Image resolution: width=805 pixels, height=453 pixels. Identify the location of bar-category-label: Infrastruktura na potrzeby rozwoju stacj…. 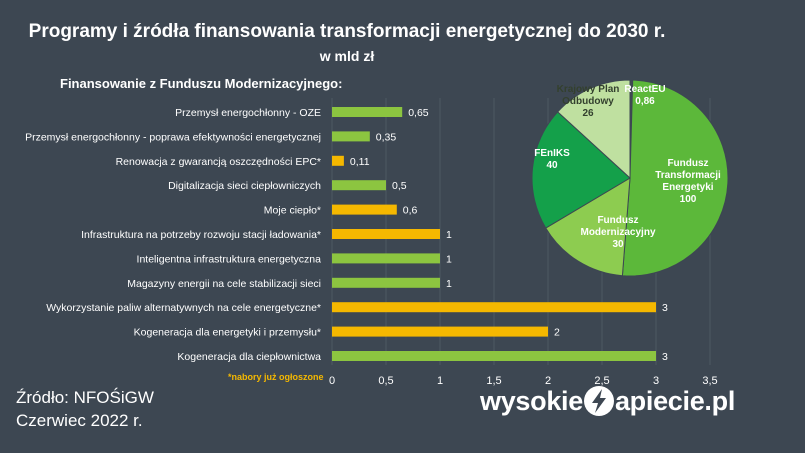
(201, 235).